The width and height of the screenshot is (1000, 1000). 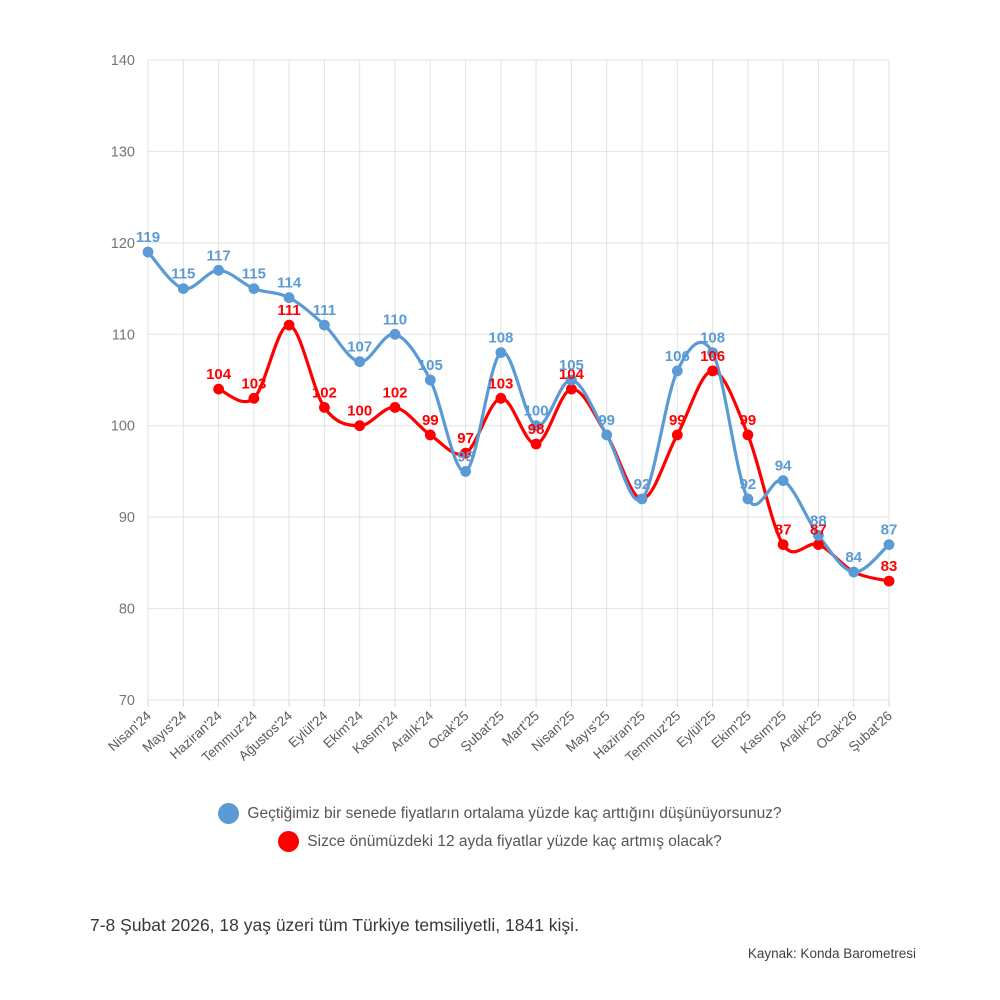 I want to click on legend-marker-red-icon, so click(x=289, y=841).